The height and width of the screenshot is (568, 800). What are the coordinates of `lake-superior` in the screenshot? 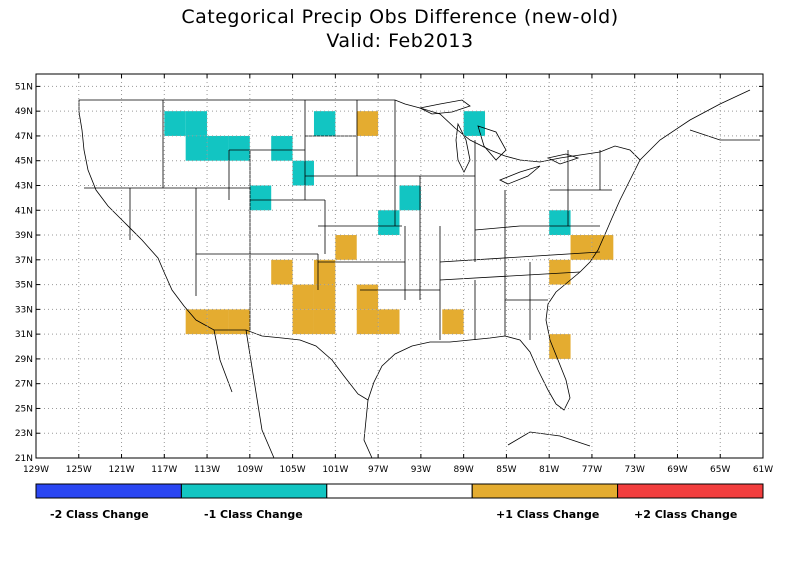 It's located at (444, 107).